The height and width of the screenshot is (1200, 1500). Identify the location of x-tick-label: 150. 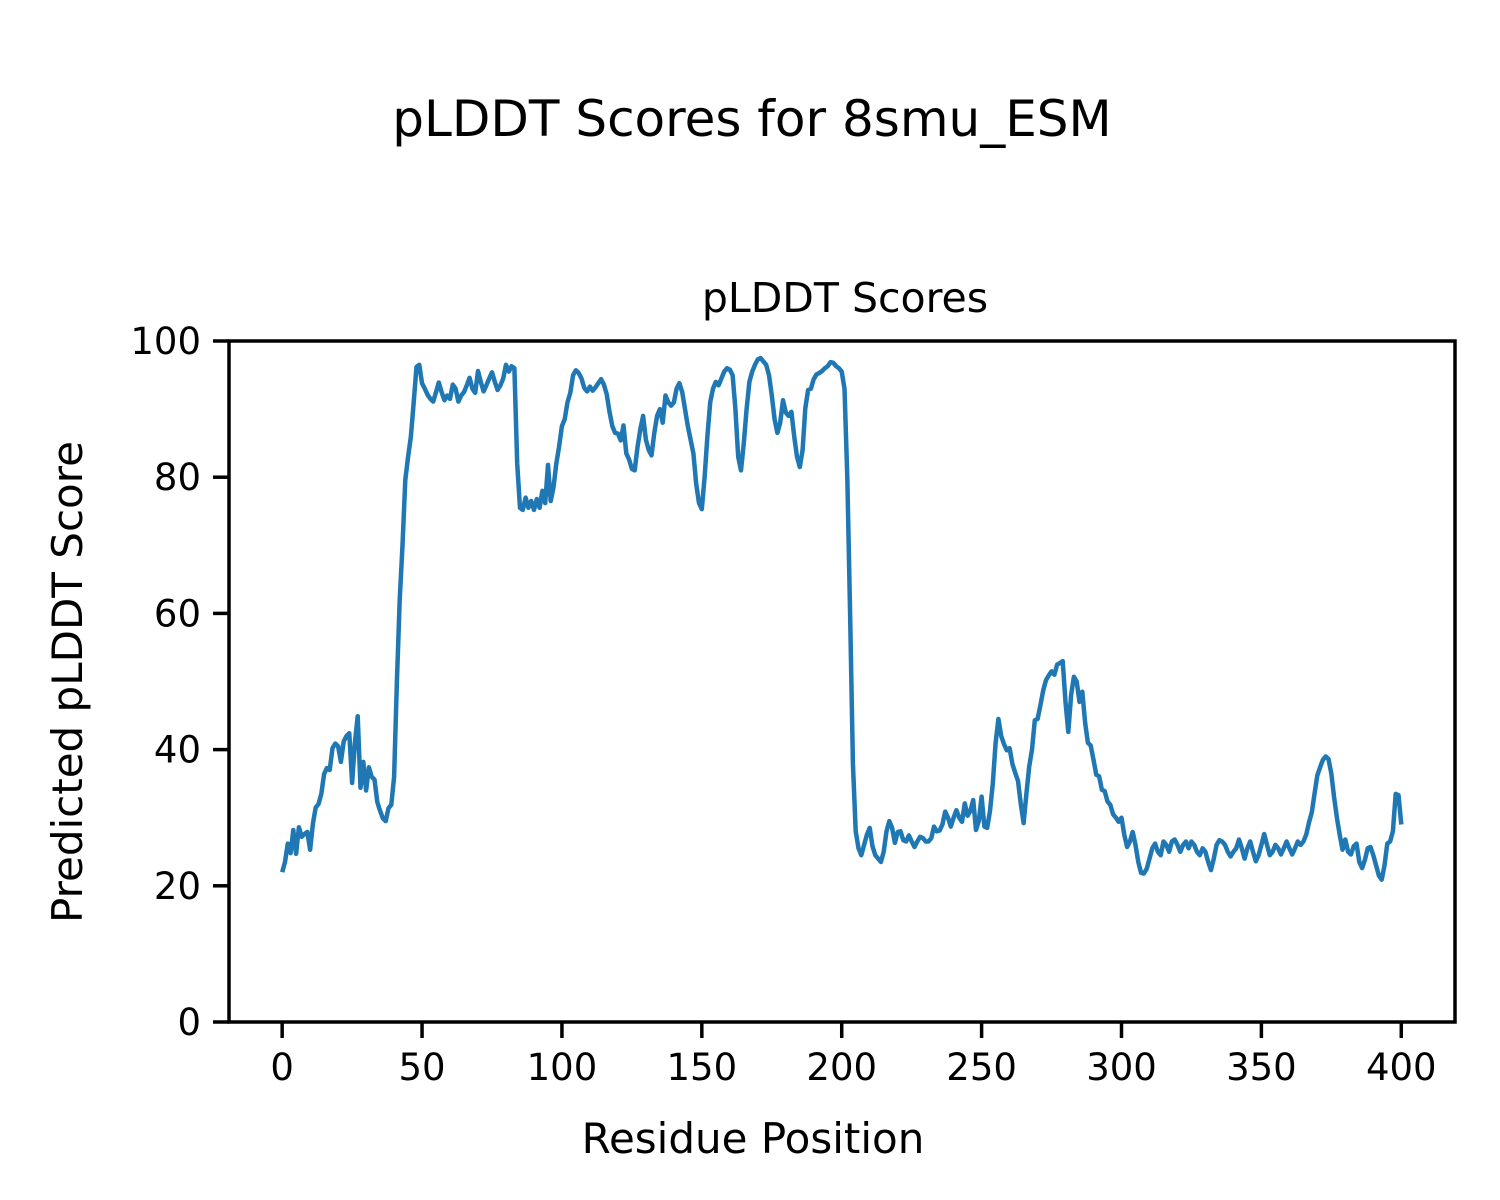
(702, 1067).